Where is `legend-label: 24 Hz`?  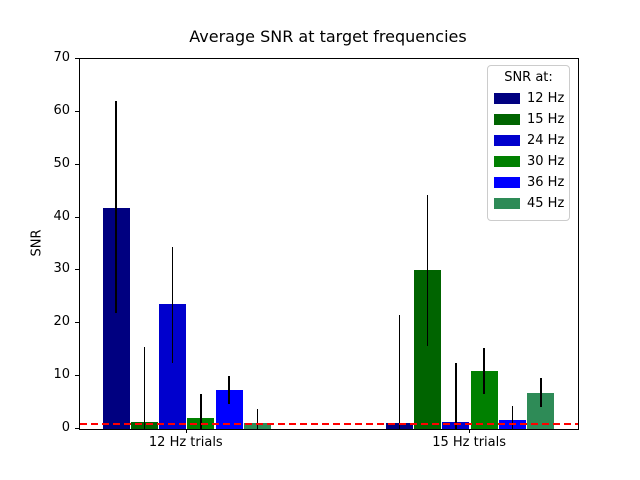
legend-label: 24 Hz is located at coordinates (546, 140).